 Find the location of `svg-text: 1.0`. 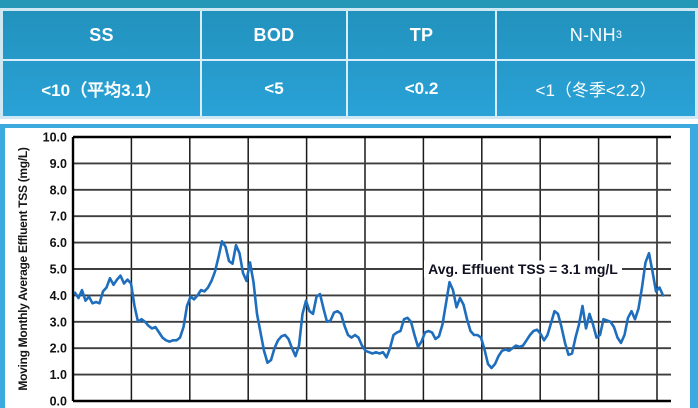

svg-text: 1.0 is located at coordinates (58, 375).